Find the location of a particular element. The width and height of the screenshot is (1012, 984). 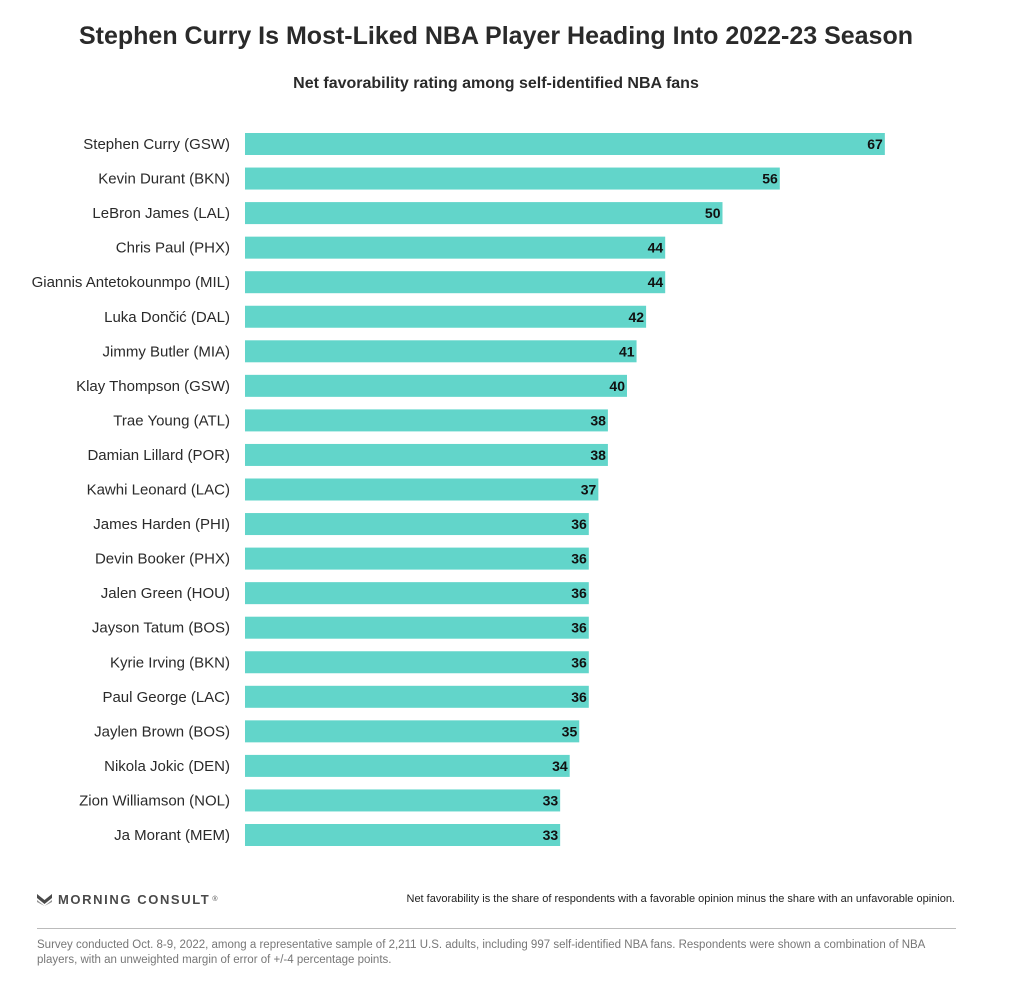

category-label: Damian Lillard (POR) is located at coordinates (158, 455).